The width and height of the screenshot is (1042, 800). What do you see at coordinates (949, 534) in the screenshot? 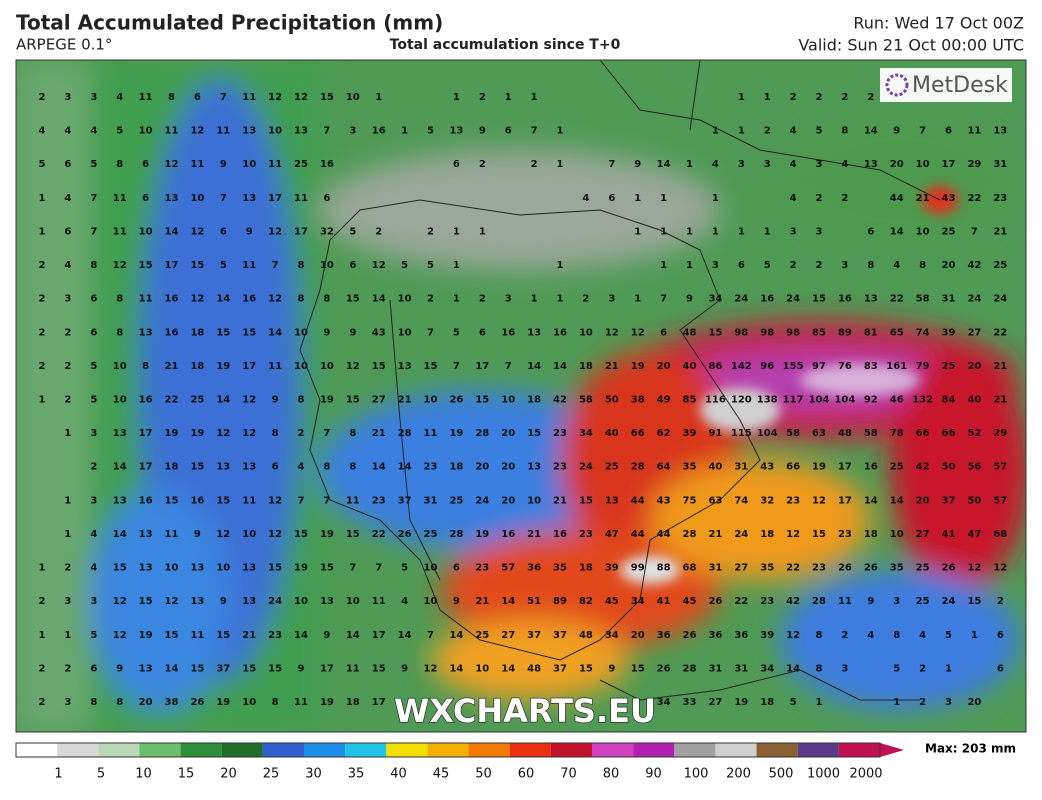
I see `grid-value: 41` at bounding box center [949, 534].